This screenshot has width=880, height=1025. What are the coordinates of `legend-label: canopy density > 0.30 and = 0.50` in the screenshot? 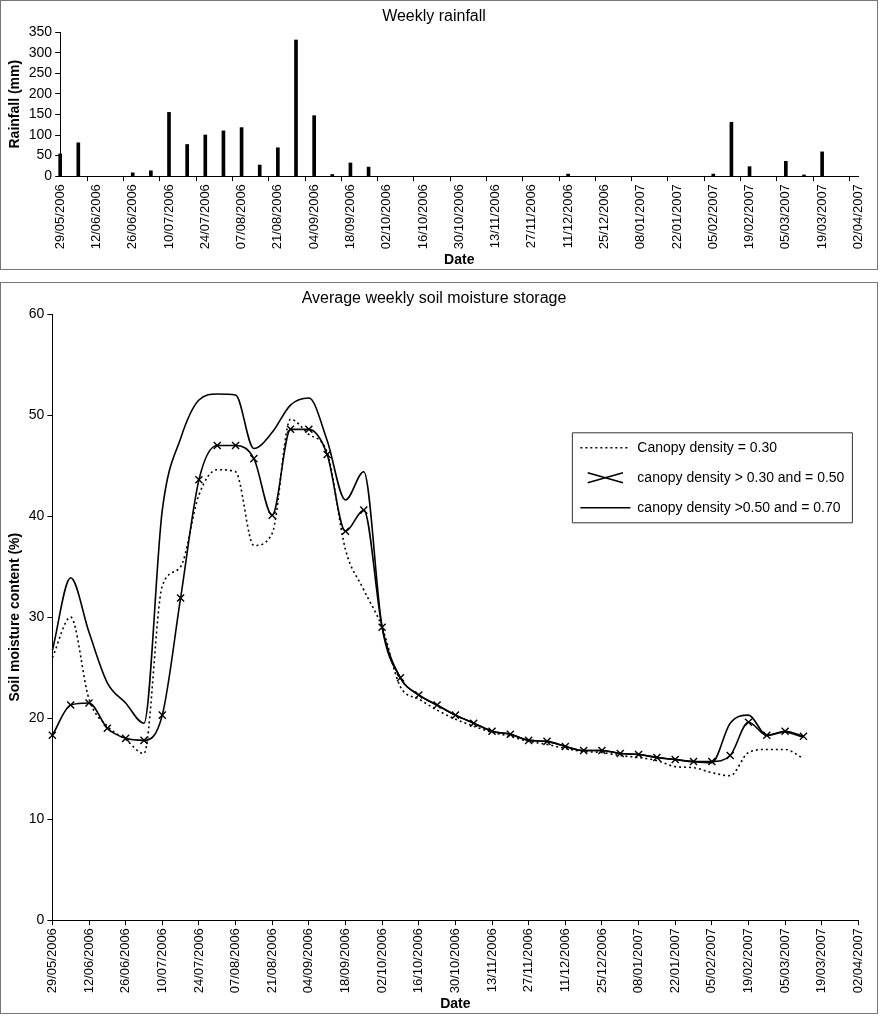 It's located at (741, 476).